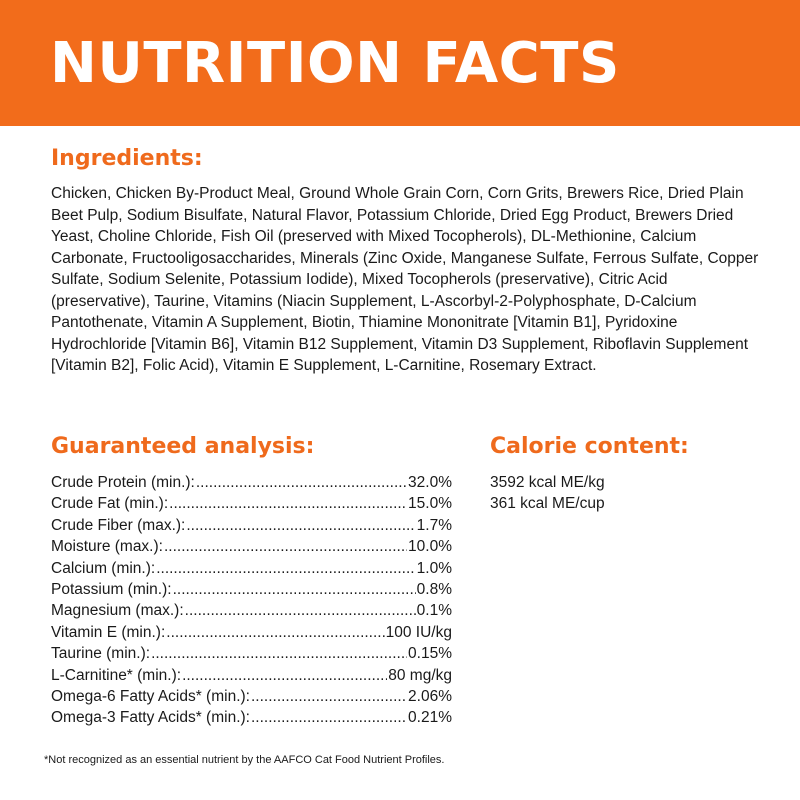 The width and height of the screenshot is (800, 800). I want to click on analysis-row: Calcium (min.): 1.0%, so click(251, 568).